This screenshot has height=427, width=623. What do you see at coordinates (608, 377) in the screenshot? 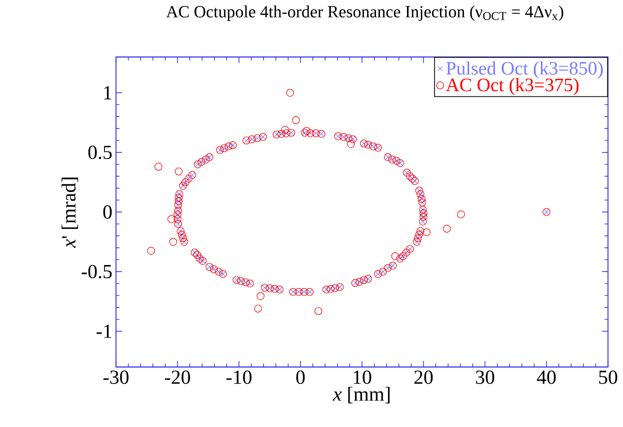
I see `x-tick-label: 50` at bounding box center [608, 377].